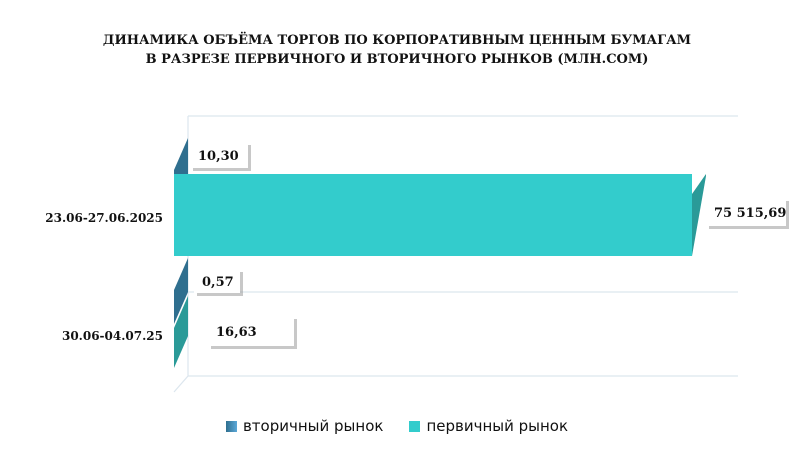 This screenshot has height=457, width=794. Describe the element at coordinates (750, 213) in the screenshot. I see `data-label: 75 515,69` at that location.